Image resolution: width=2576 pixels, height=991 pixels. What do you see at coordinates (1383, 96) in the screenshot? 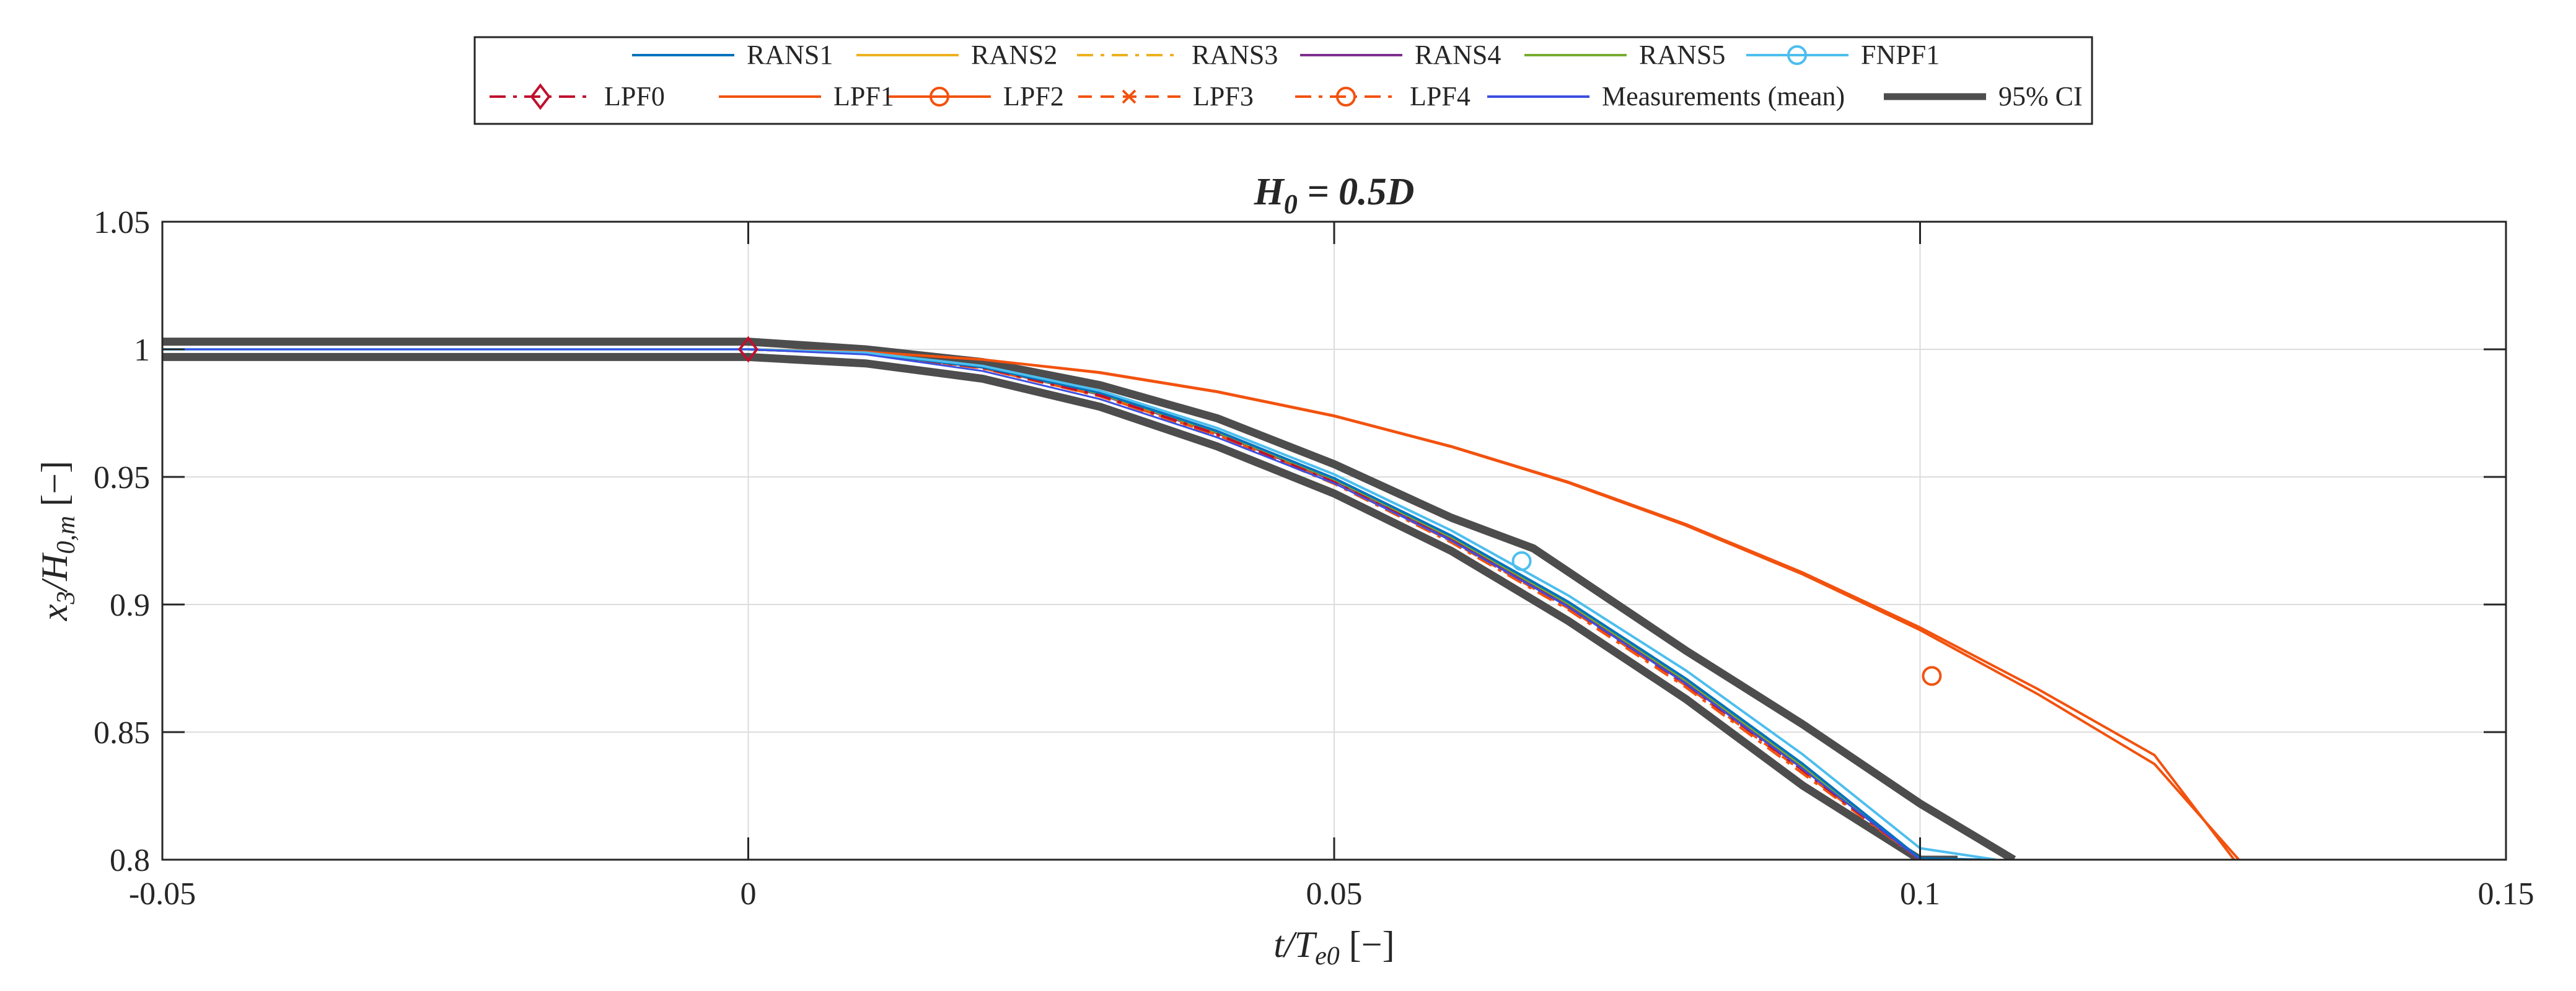
I see `legend-item-lpf4: LPF4` at bounding box center [1383, 96].